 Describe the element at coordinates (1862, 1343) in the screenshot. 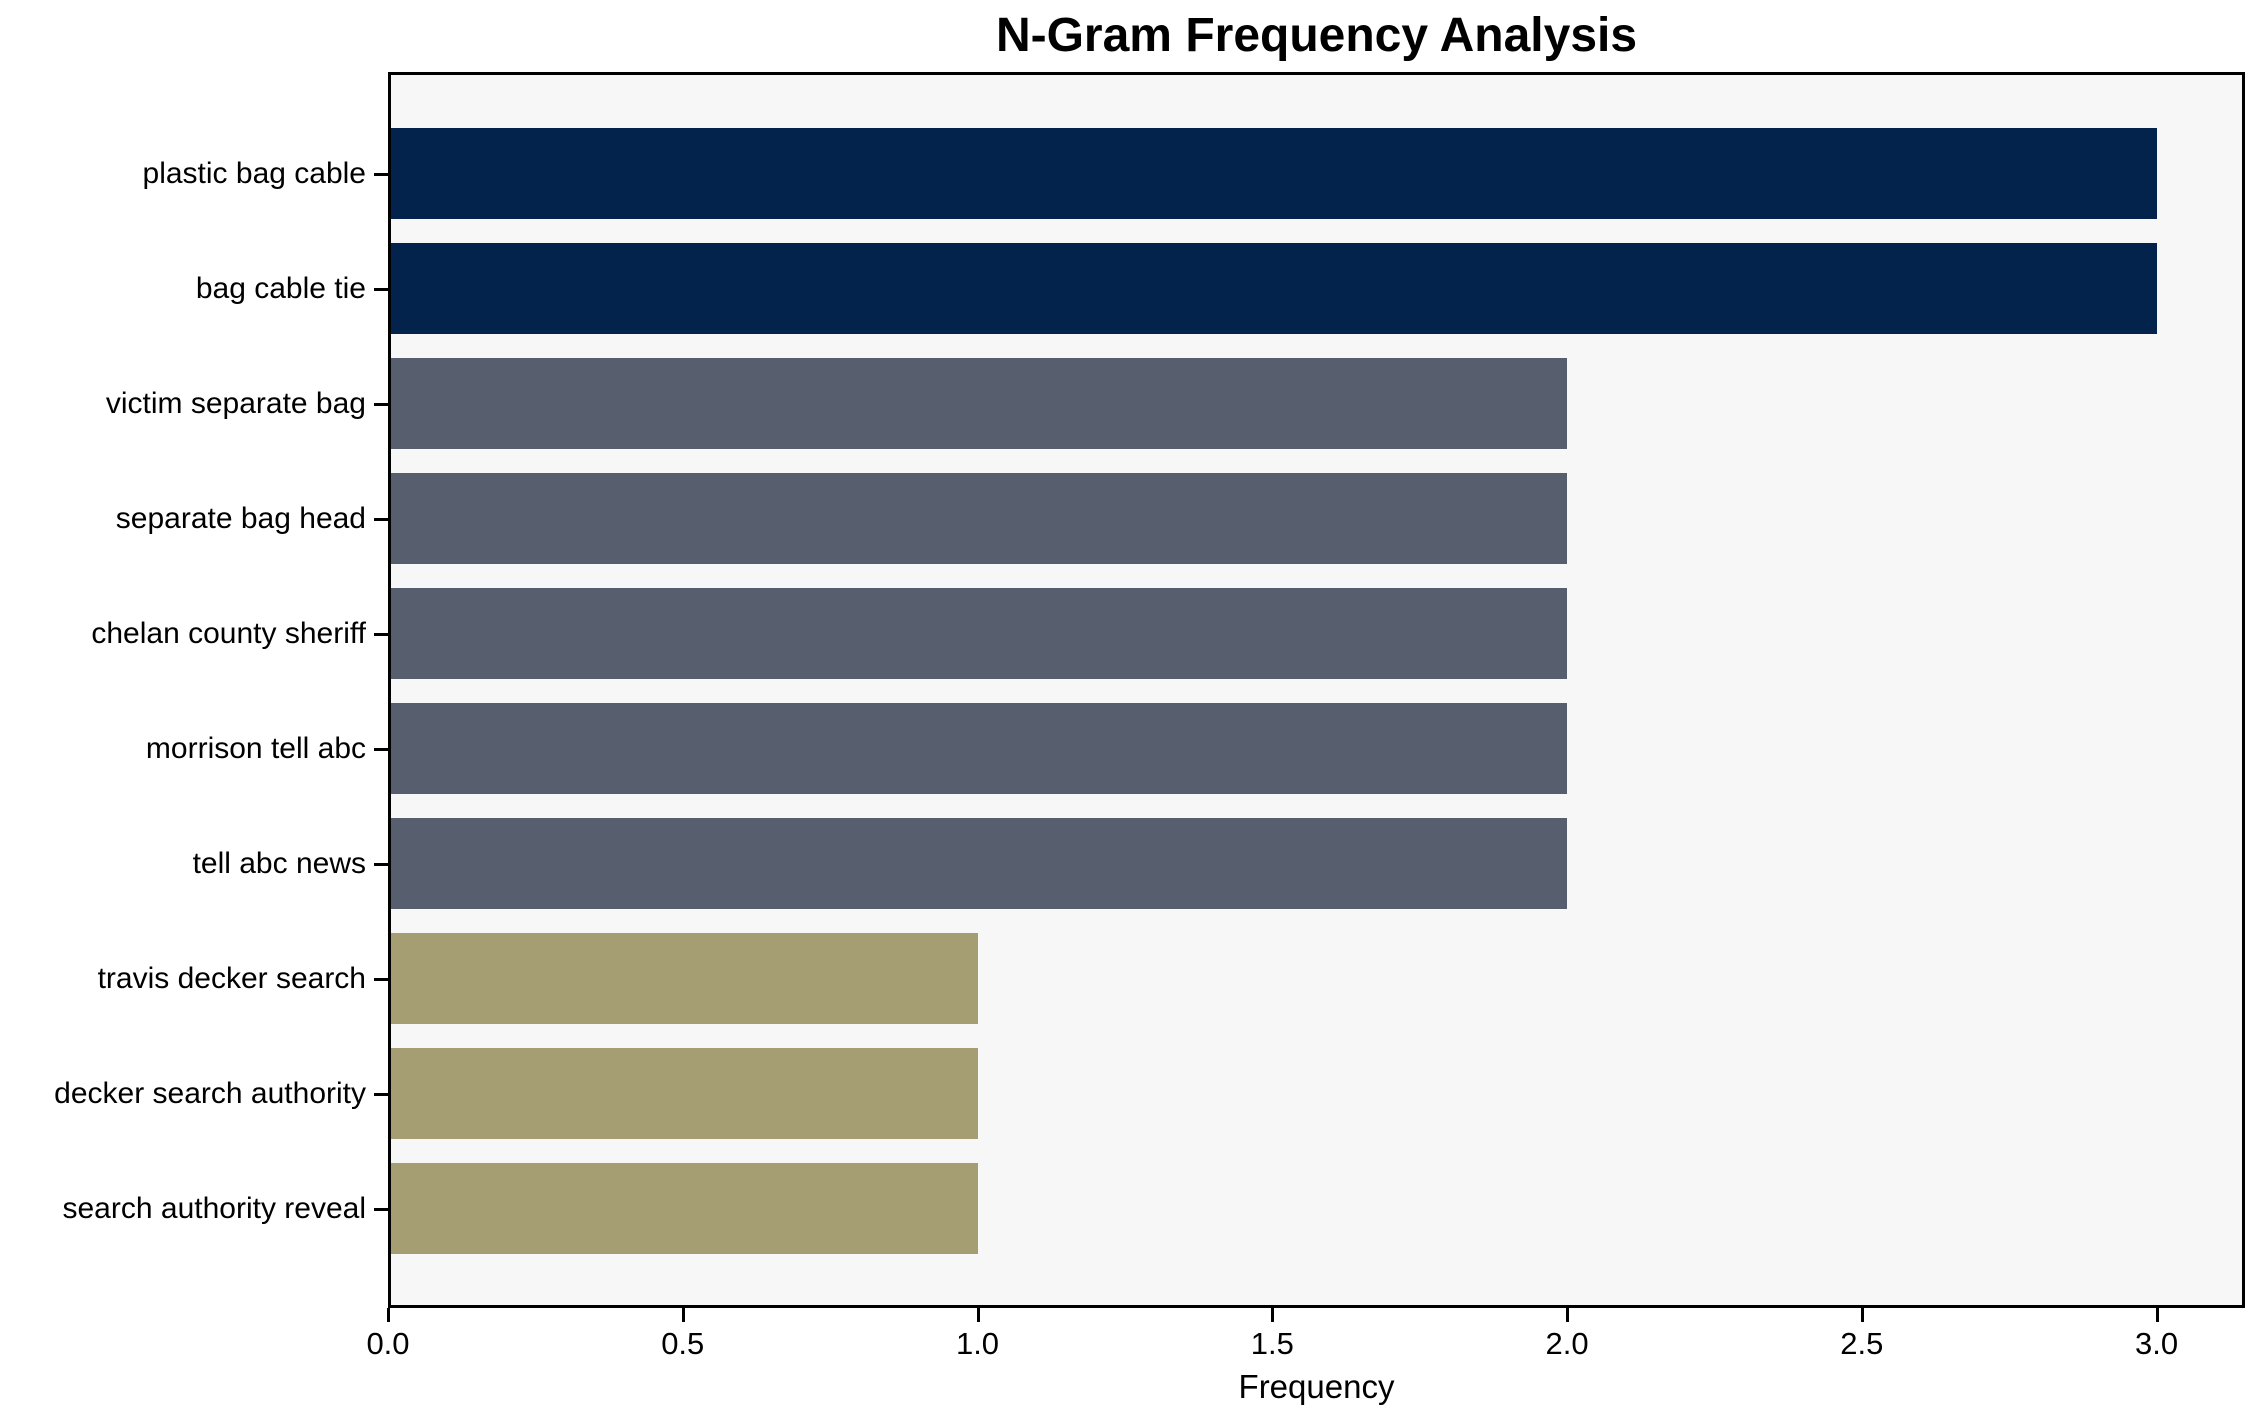

I see `x-tick-label: 2.5` at that location.